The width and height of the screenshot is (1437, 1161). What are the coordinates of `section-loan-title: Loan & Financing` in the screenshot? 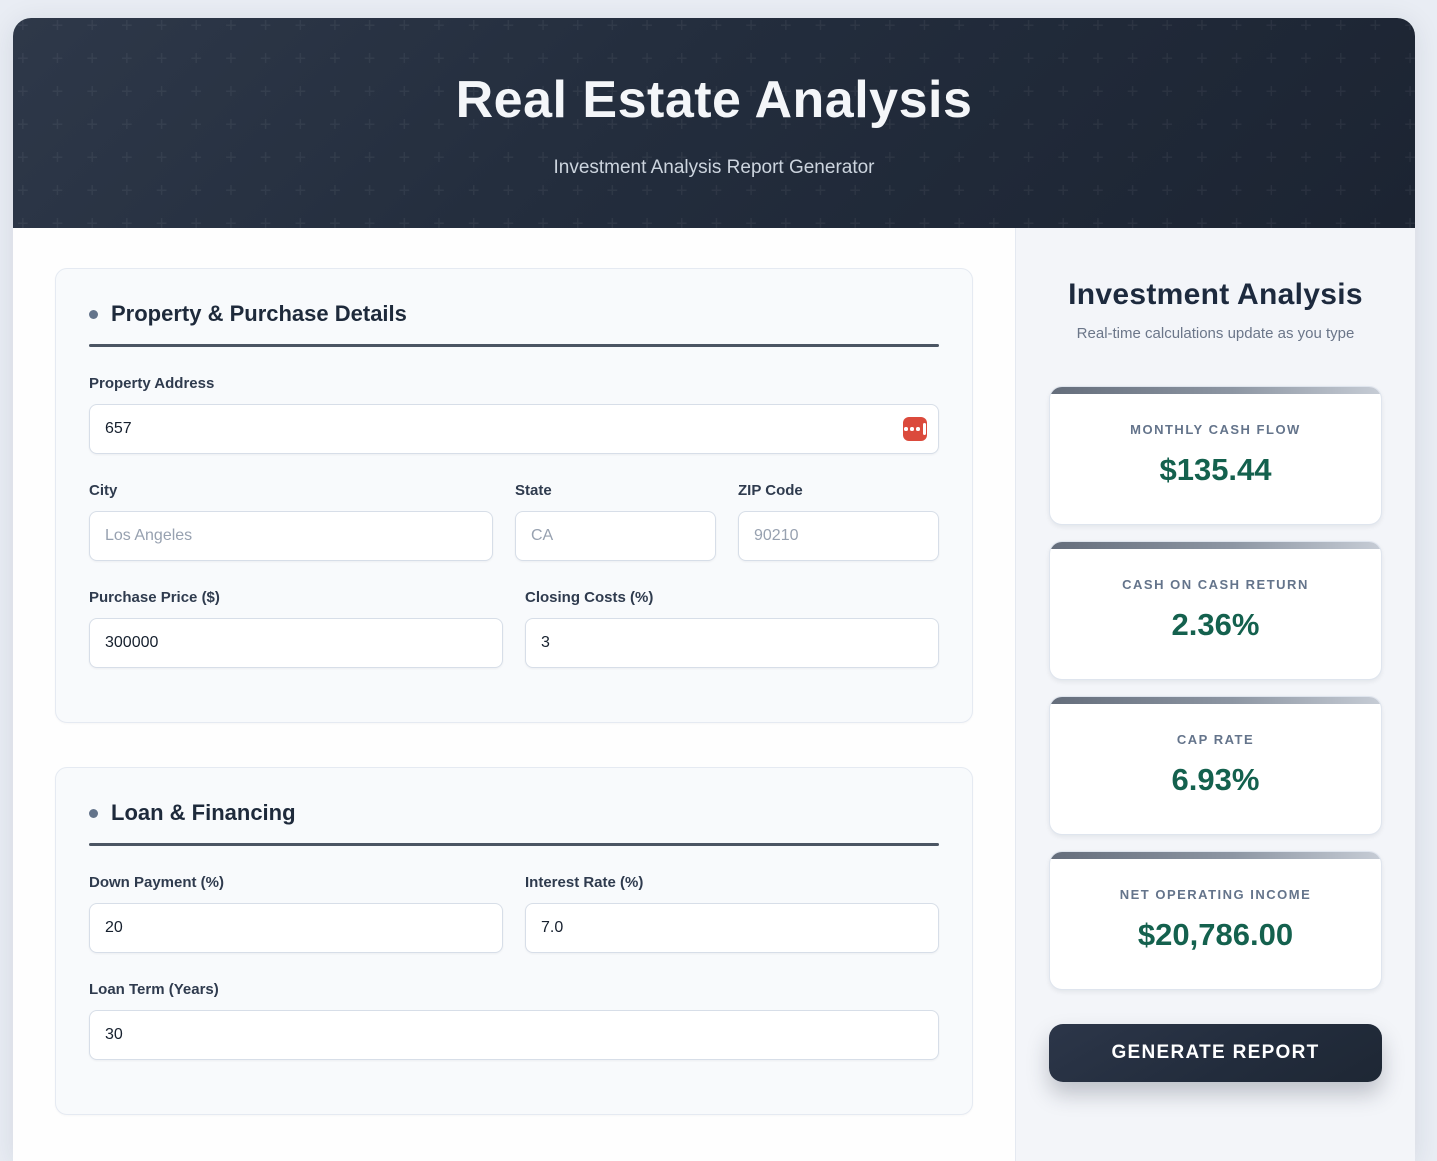 It's located at (203, 812).